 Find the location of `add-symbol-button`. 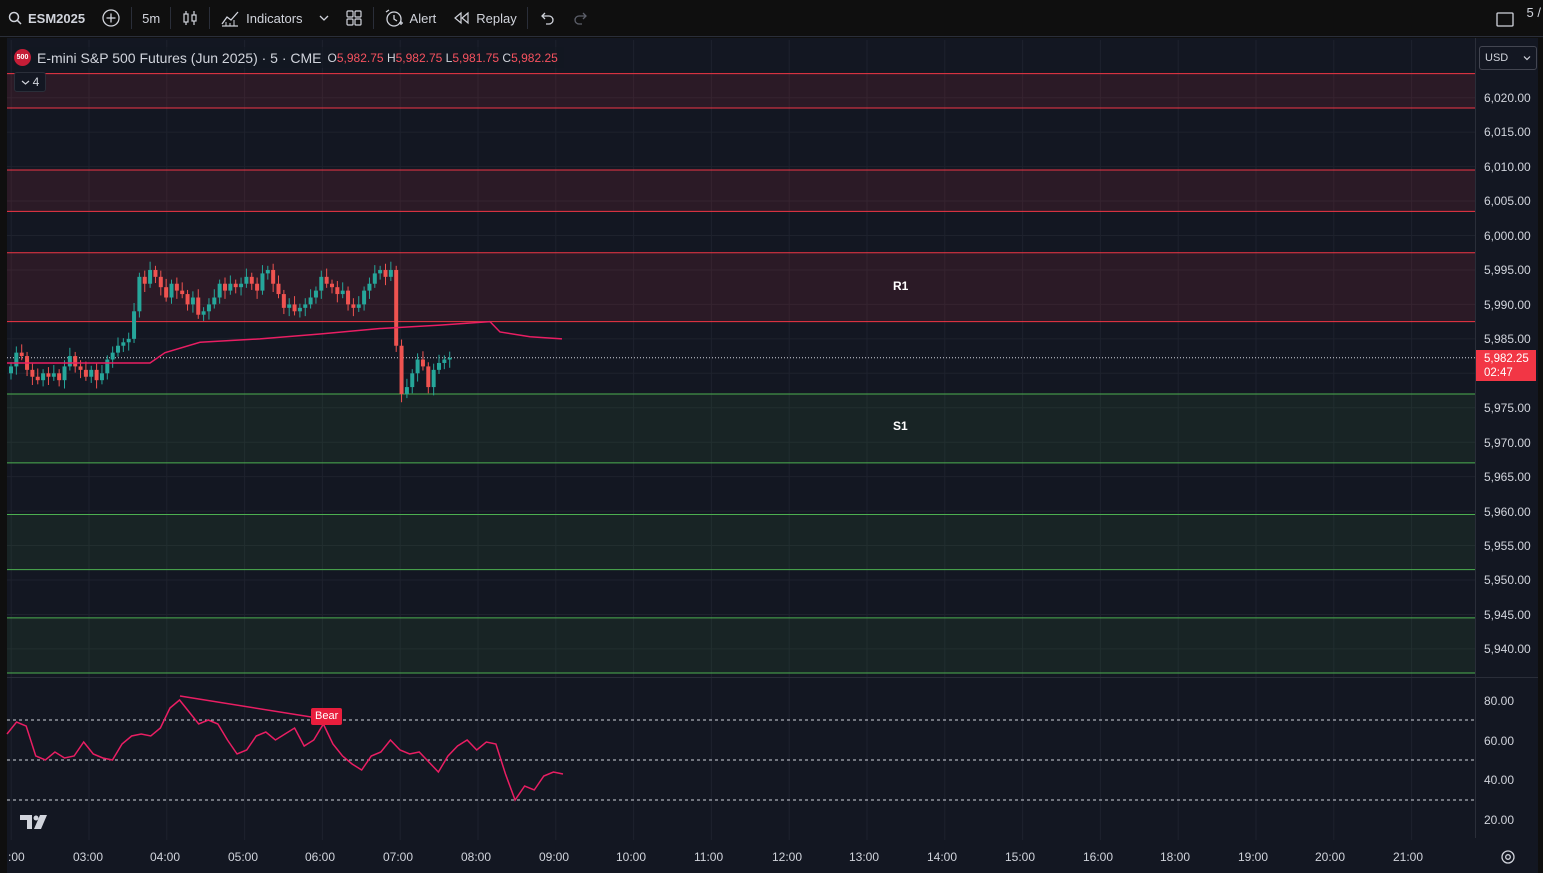

add-symbol-button is located at coordinates (111, 18).